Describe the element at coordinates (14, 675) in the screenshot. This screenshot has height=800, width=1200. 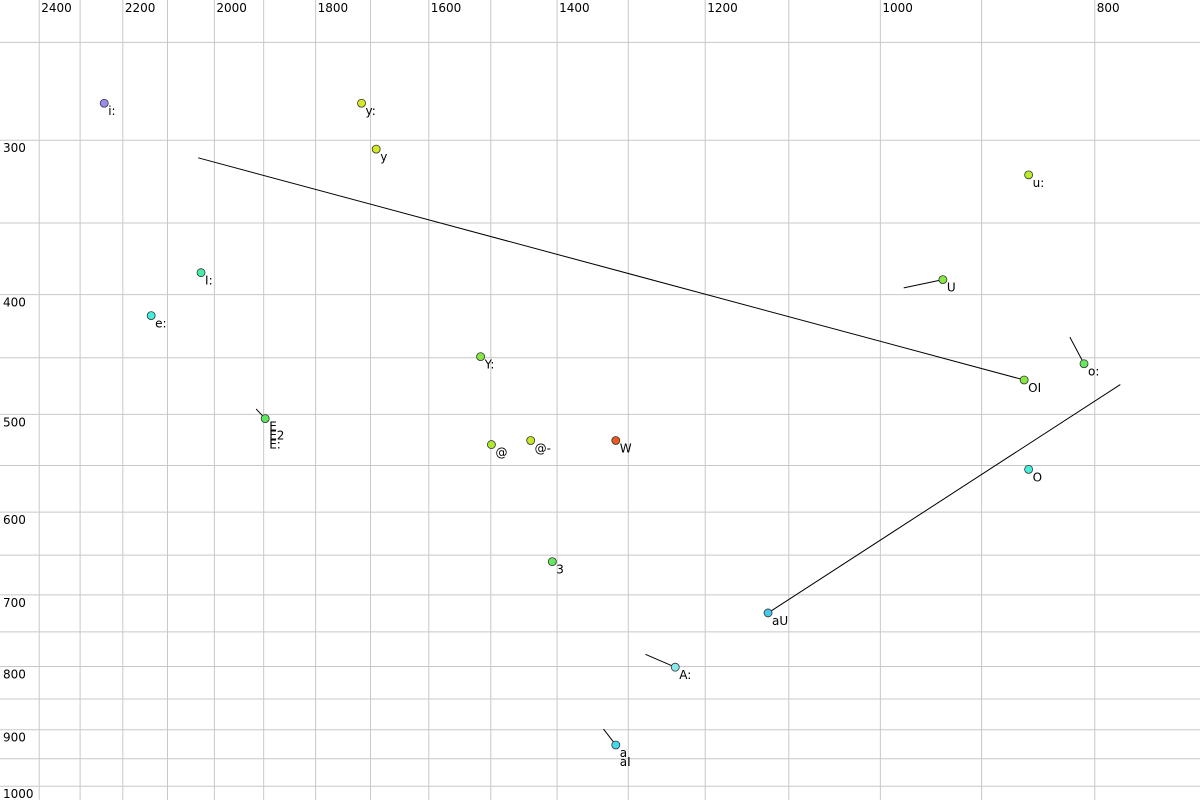
I see `y-tick-label: 800` at that location.